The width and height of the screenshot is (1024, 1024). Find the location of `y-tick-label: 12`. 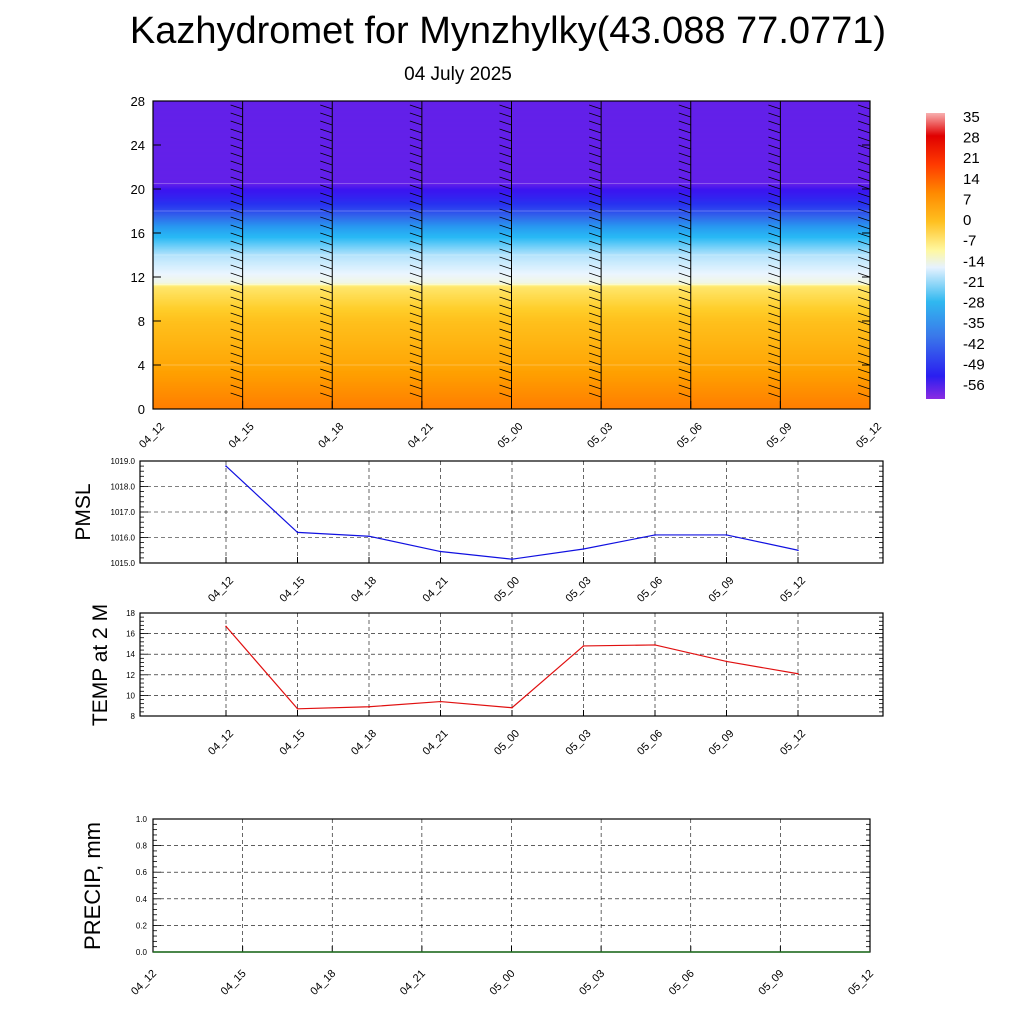

y-tick-label: 12 is located at coordinates (130, 675).